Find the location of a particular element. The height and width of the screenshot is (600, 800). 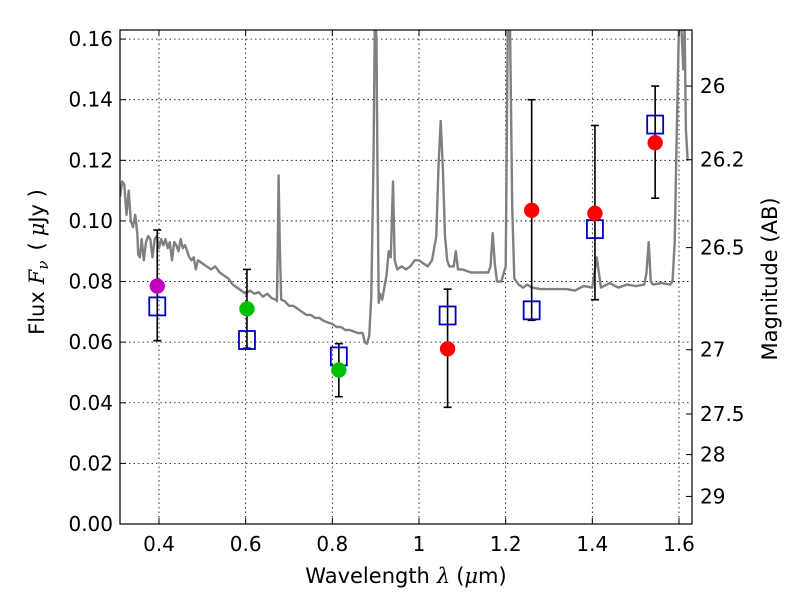

x-tick-label: 0.4 is located at coordinates (159, 544).